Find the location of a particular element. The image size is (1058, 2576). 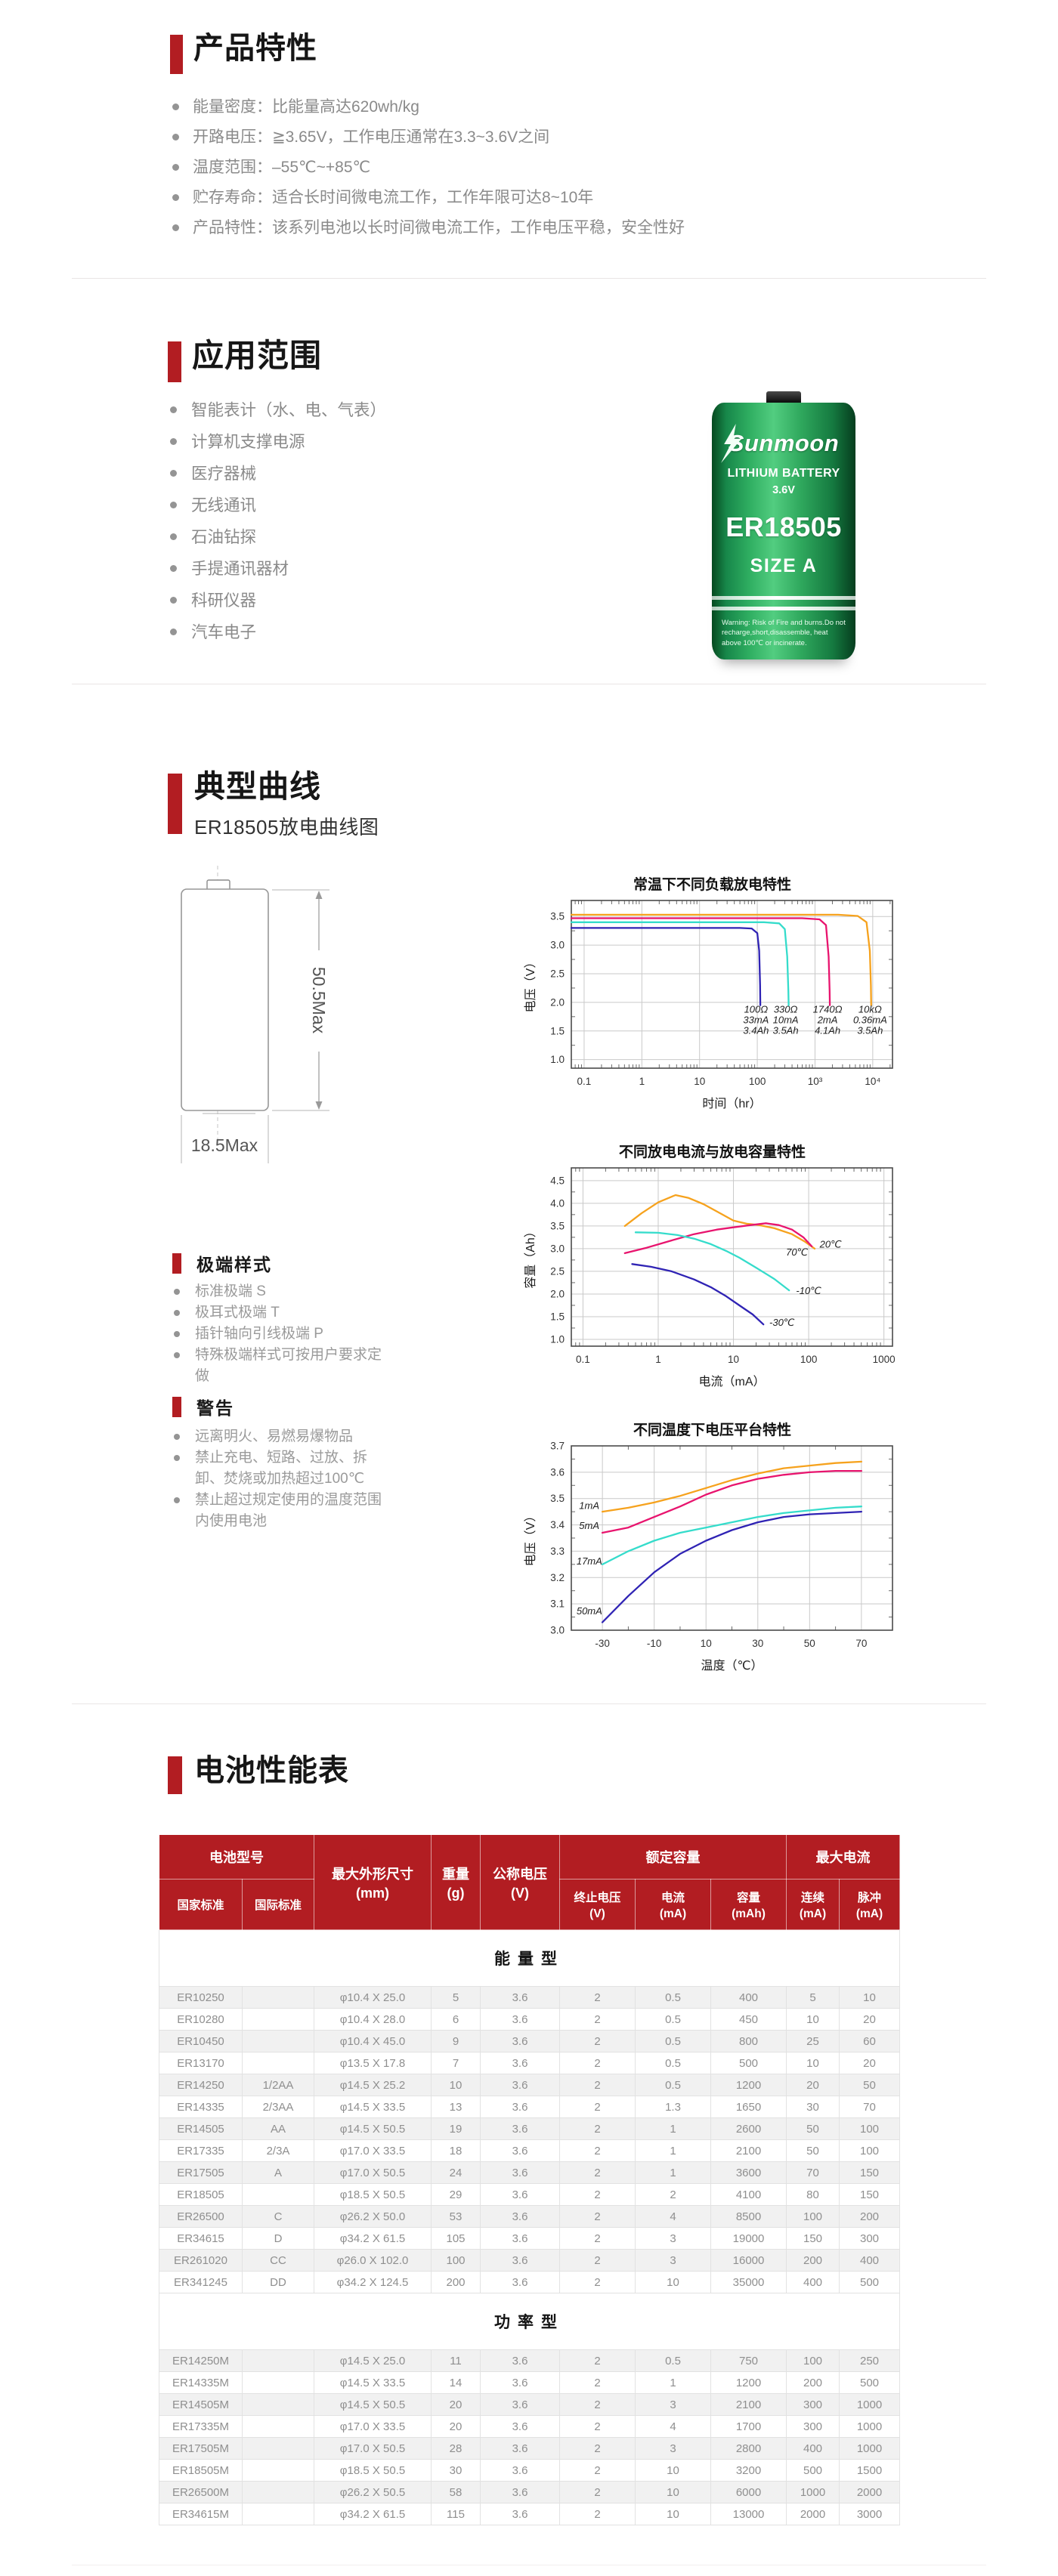

battery-type-text: LITHIUM BATTERY is located at coordinates (783, 473).